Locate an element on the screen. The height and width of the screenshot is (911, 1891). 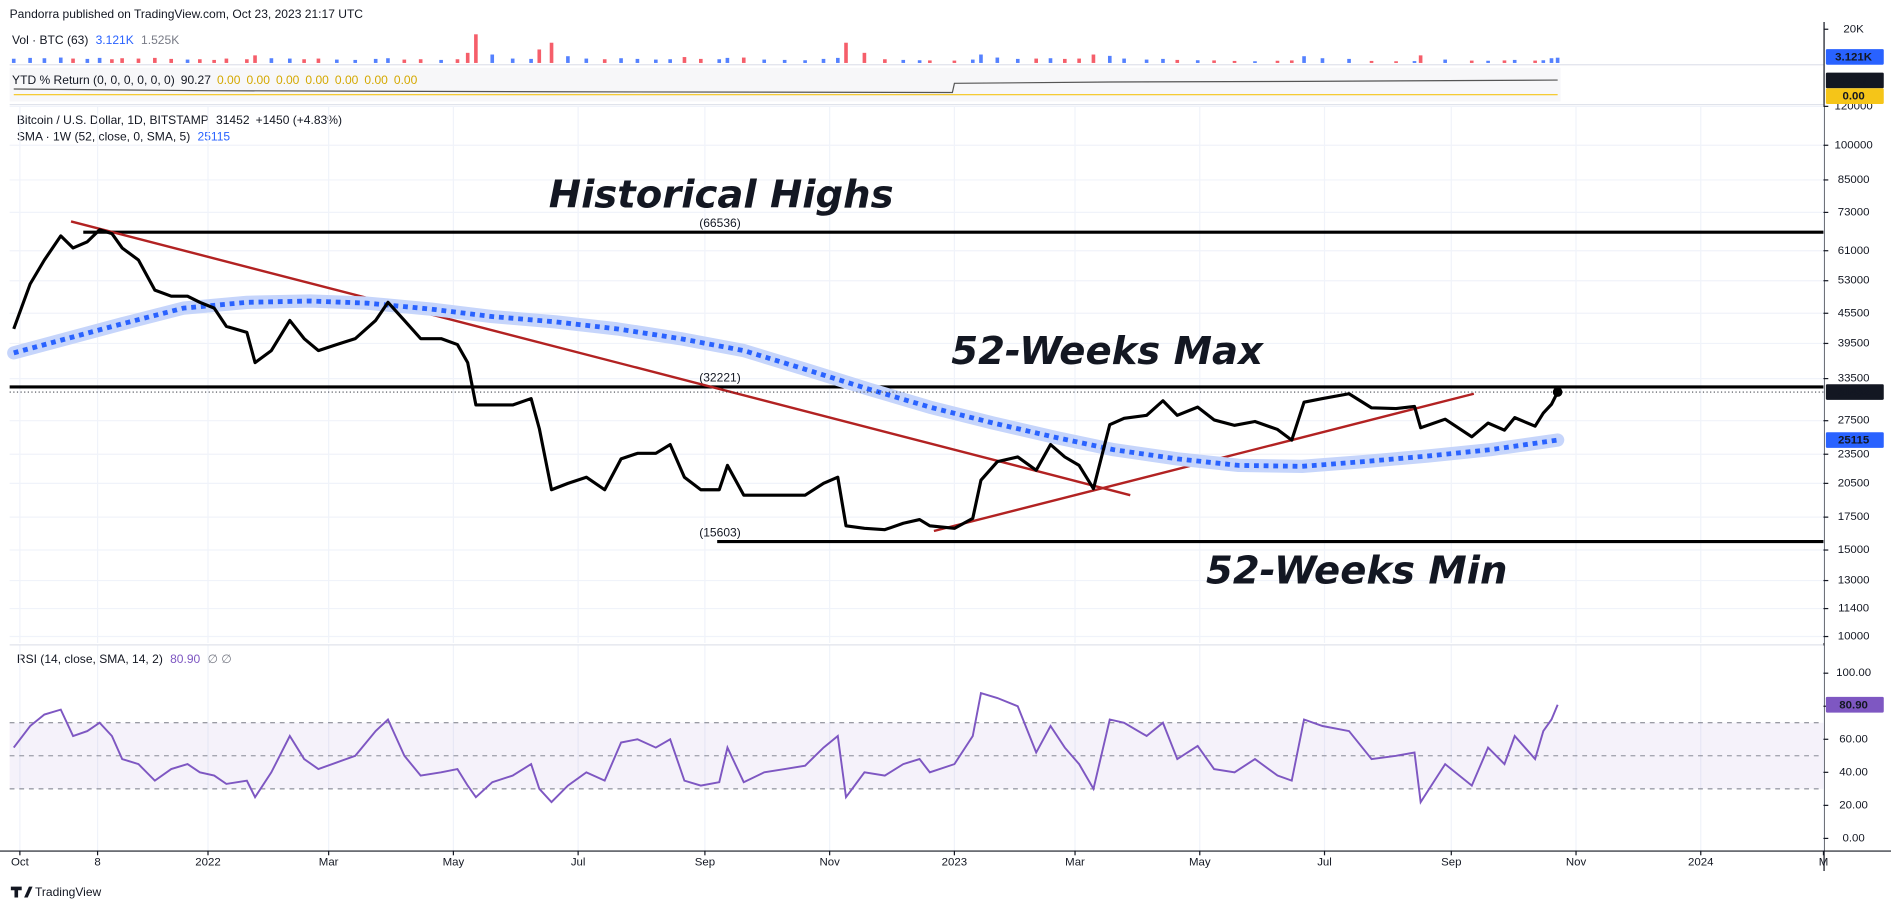
x-tick-label: 2022 is located at coordinates (207, 863).